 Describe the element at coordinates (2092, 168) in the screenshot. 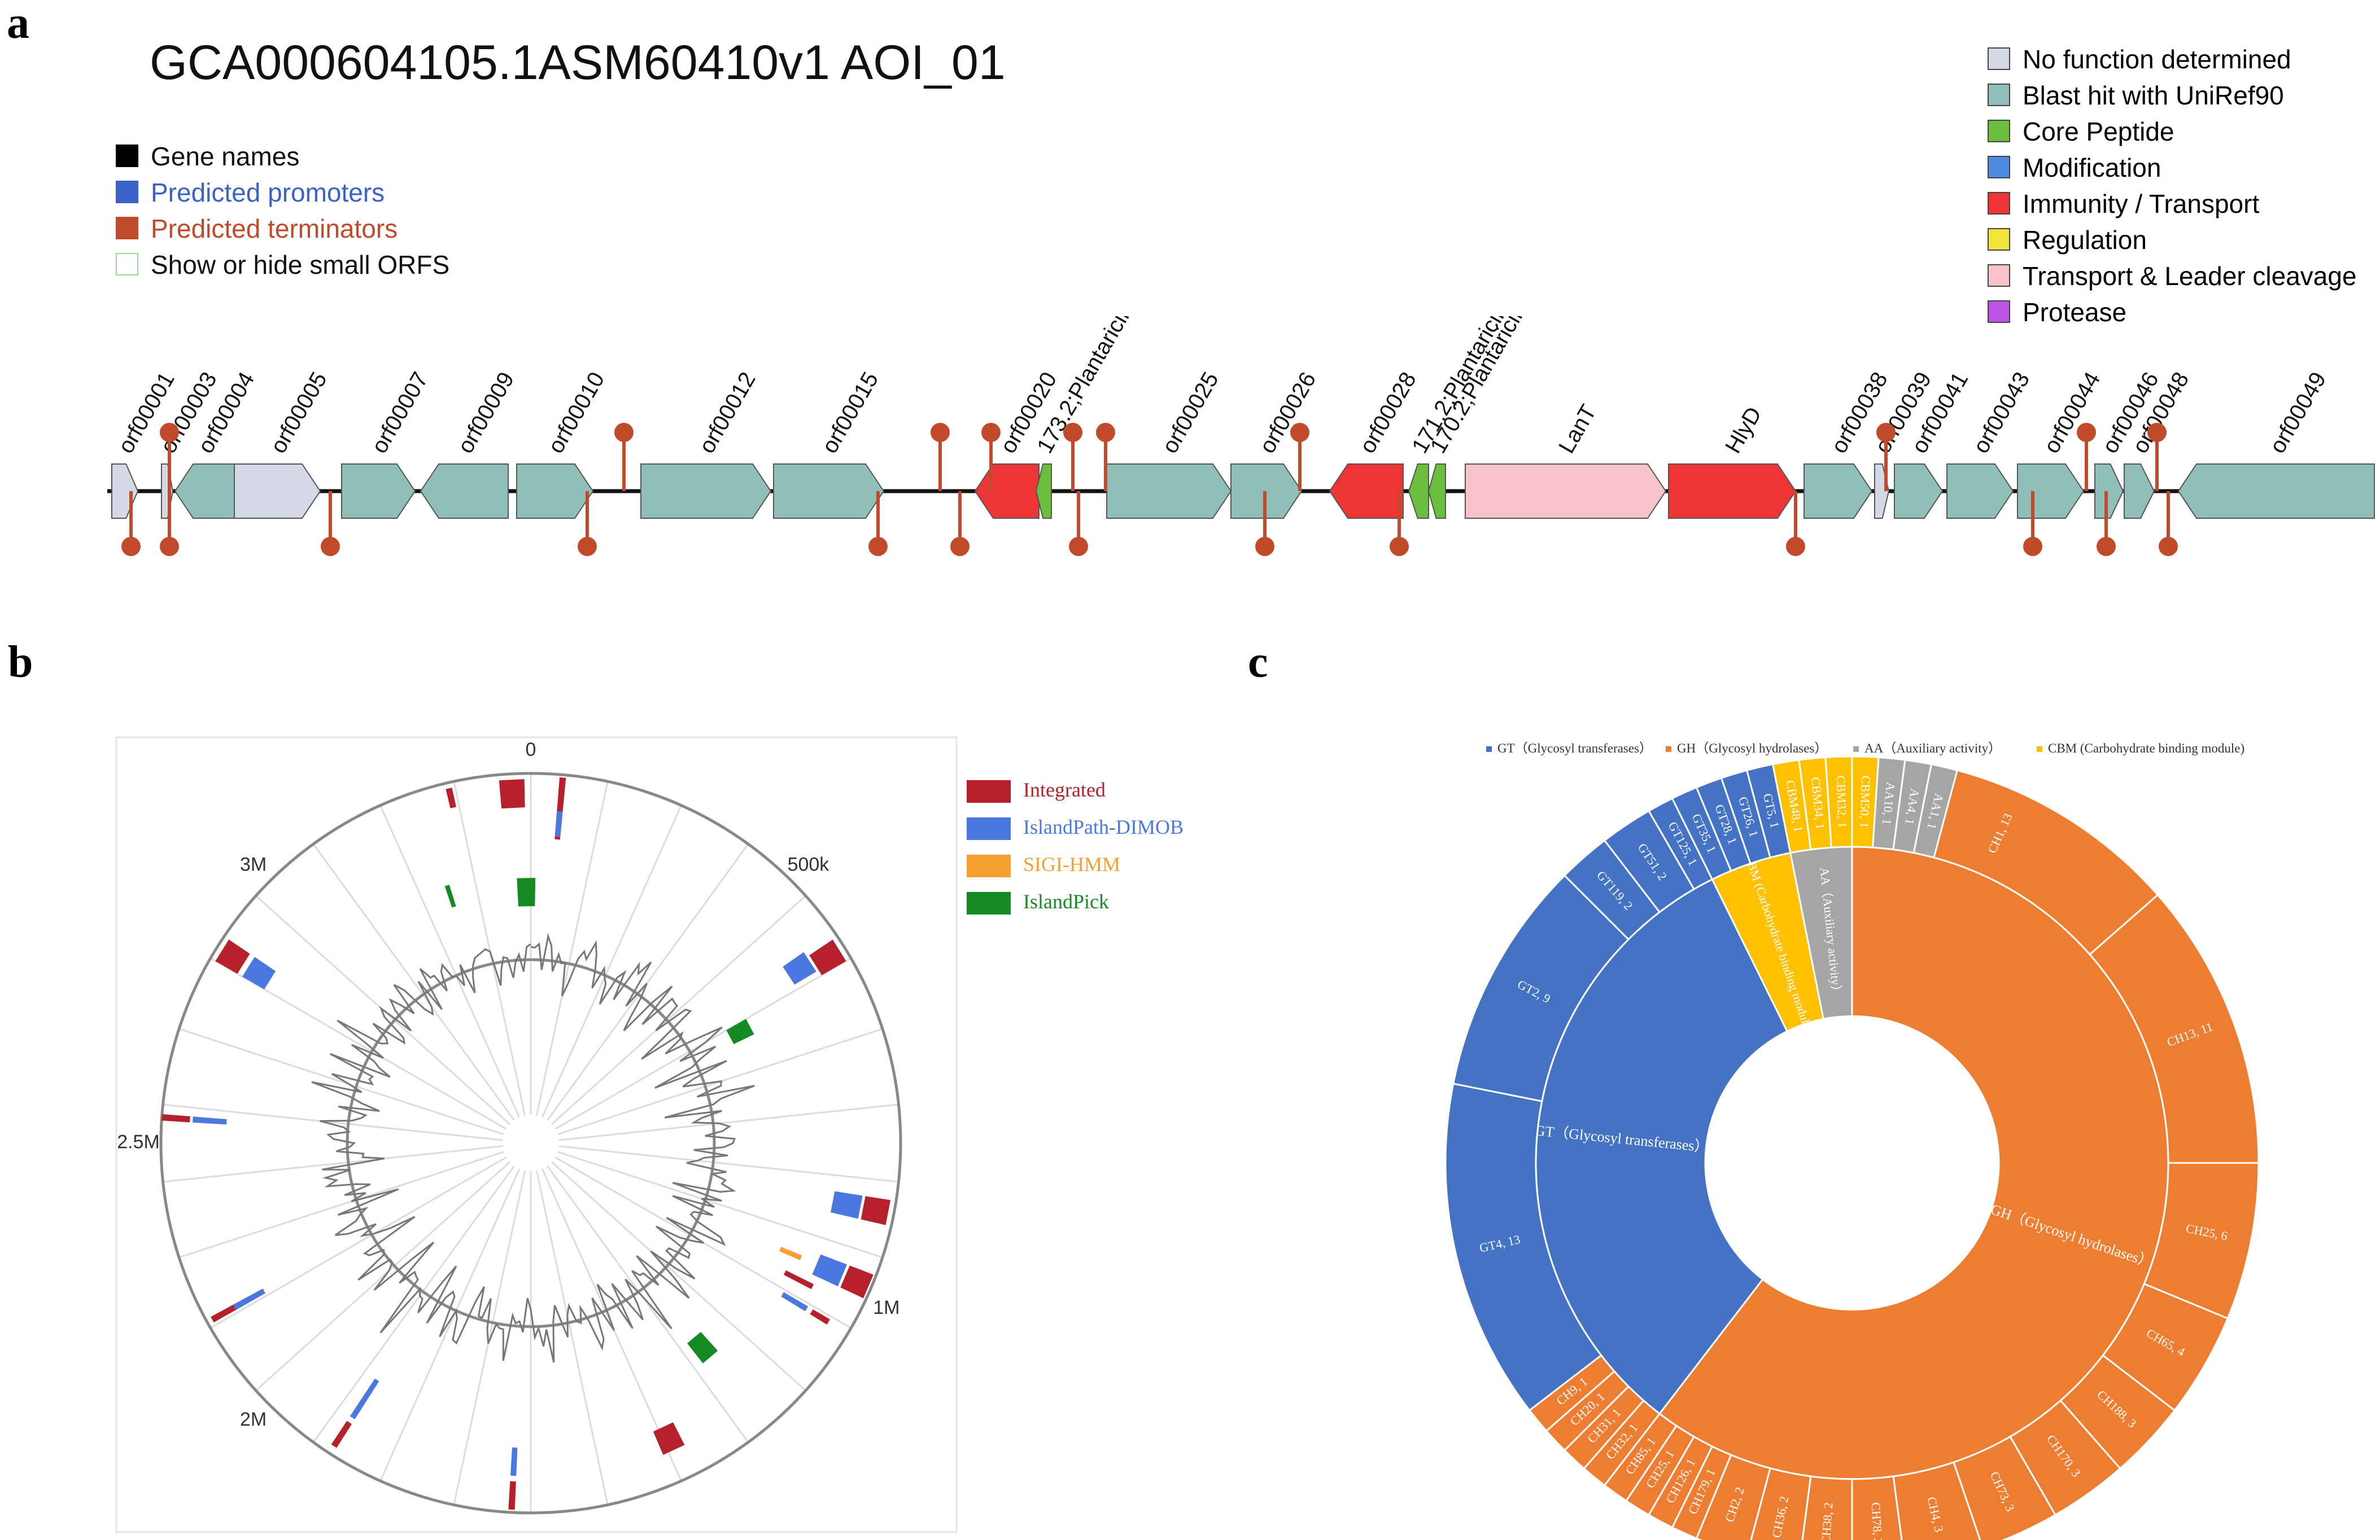

I see `legend-label: Modification` at that location.